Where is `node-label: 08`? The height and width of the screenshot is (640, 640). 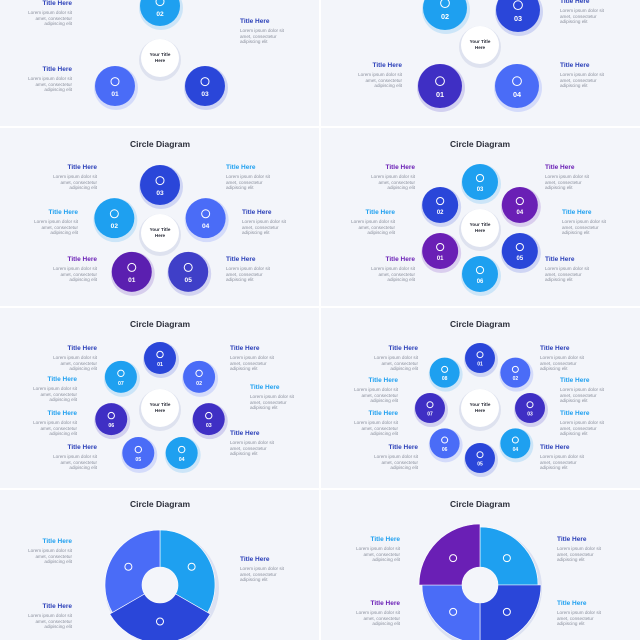
node-label: 08 is located at coordinates (445, 379).